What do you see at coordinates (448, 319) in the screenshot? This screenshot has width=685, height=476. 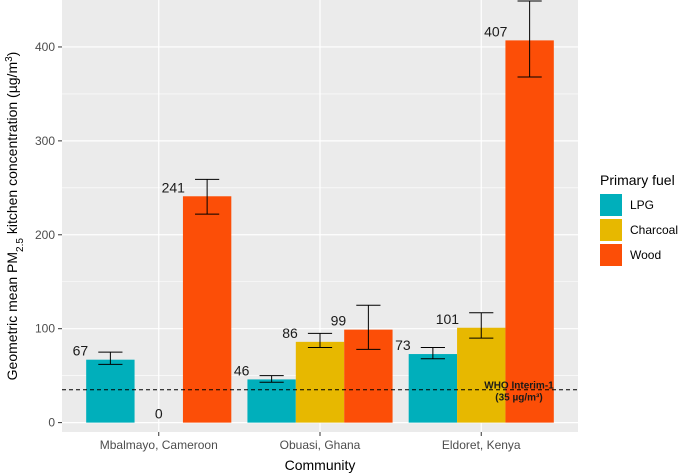 I see `data-label: 101` at bounding box center [448, 319].